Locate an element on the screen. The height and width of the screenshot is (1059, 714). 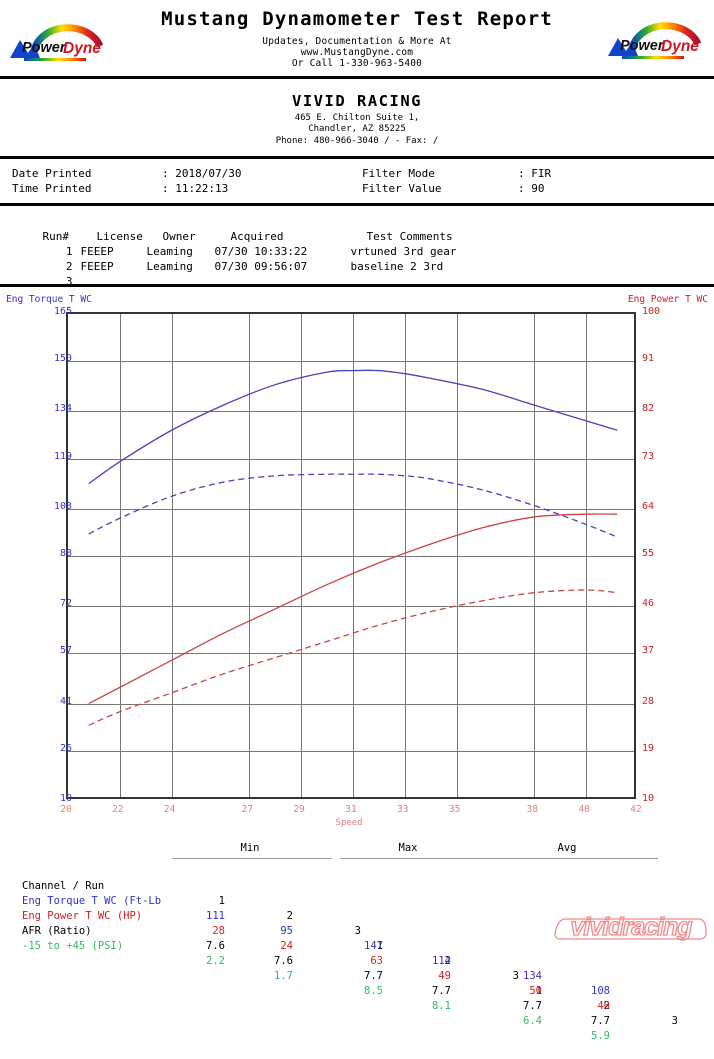
run-num: 1 is located at coordinates (69, 251).